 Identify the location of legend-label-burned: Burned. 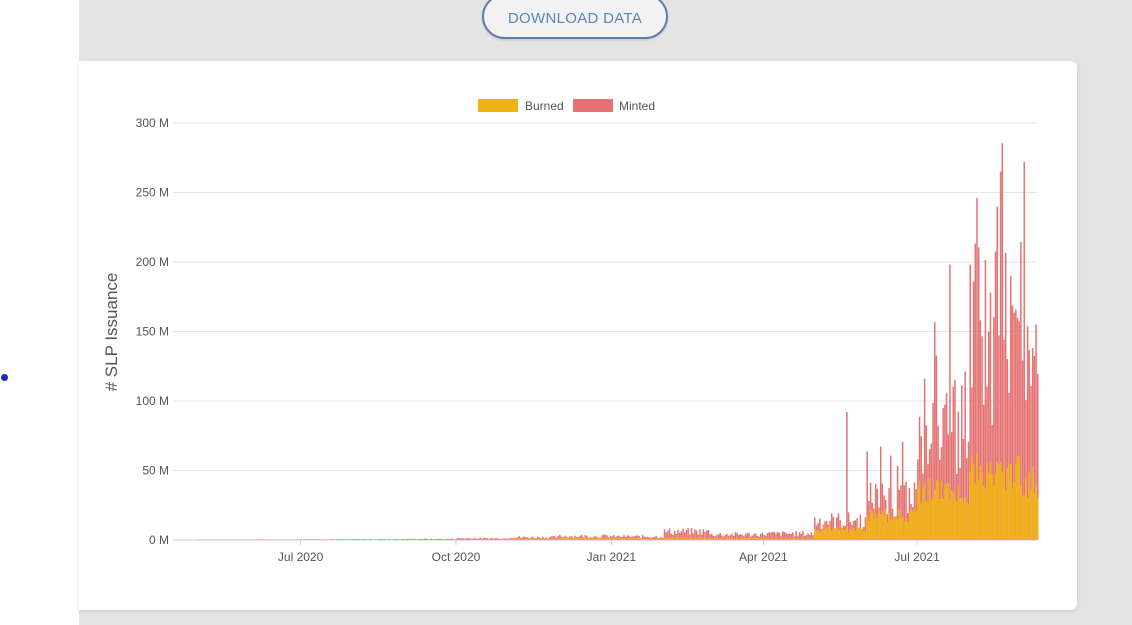
(544, 106).